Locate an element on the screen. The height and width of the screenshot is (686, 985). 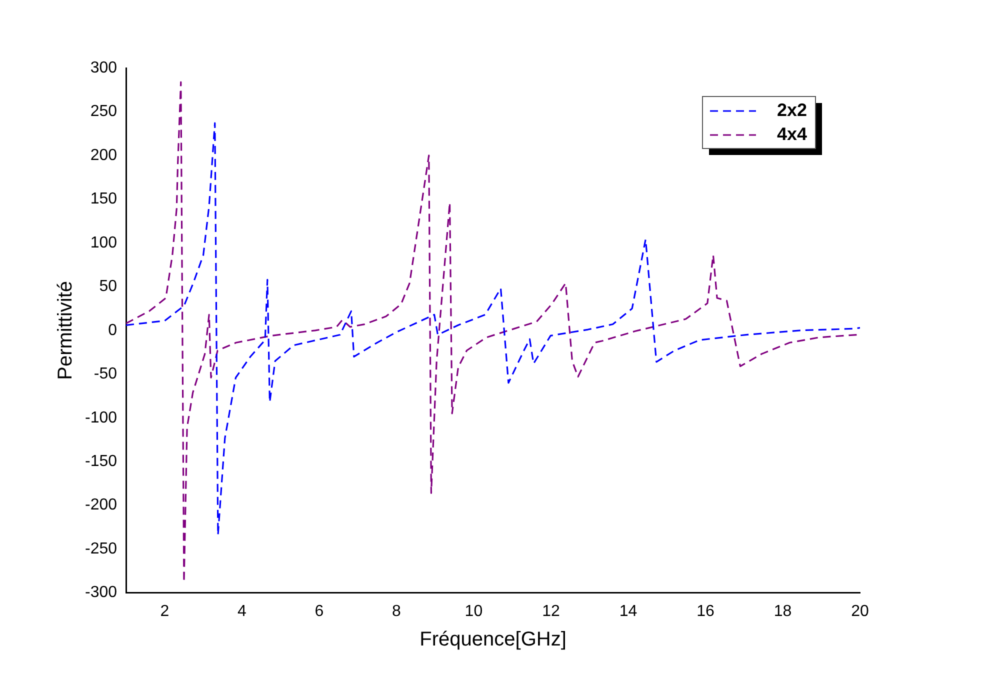
y-tick-label: 50 is located at coordinates (108, 287).